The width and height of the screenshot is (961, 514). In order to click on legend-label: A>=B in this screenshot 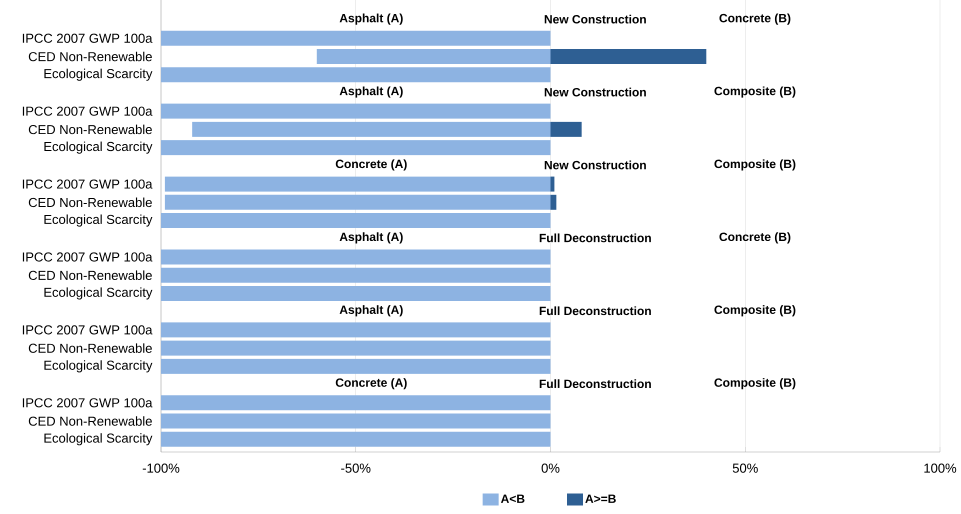, I will do `click(600, 498)`.